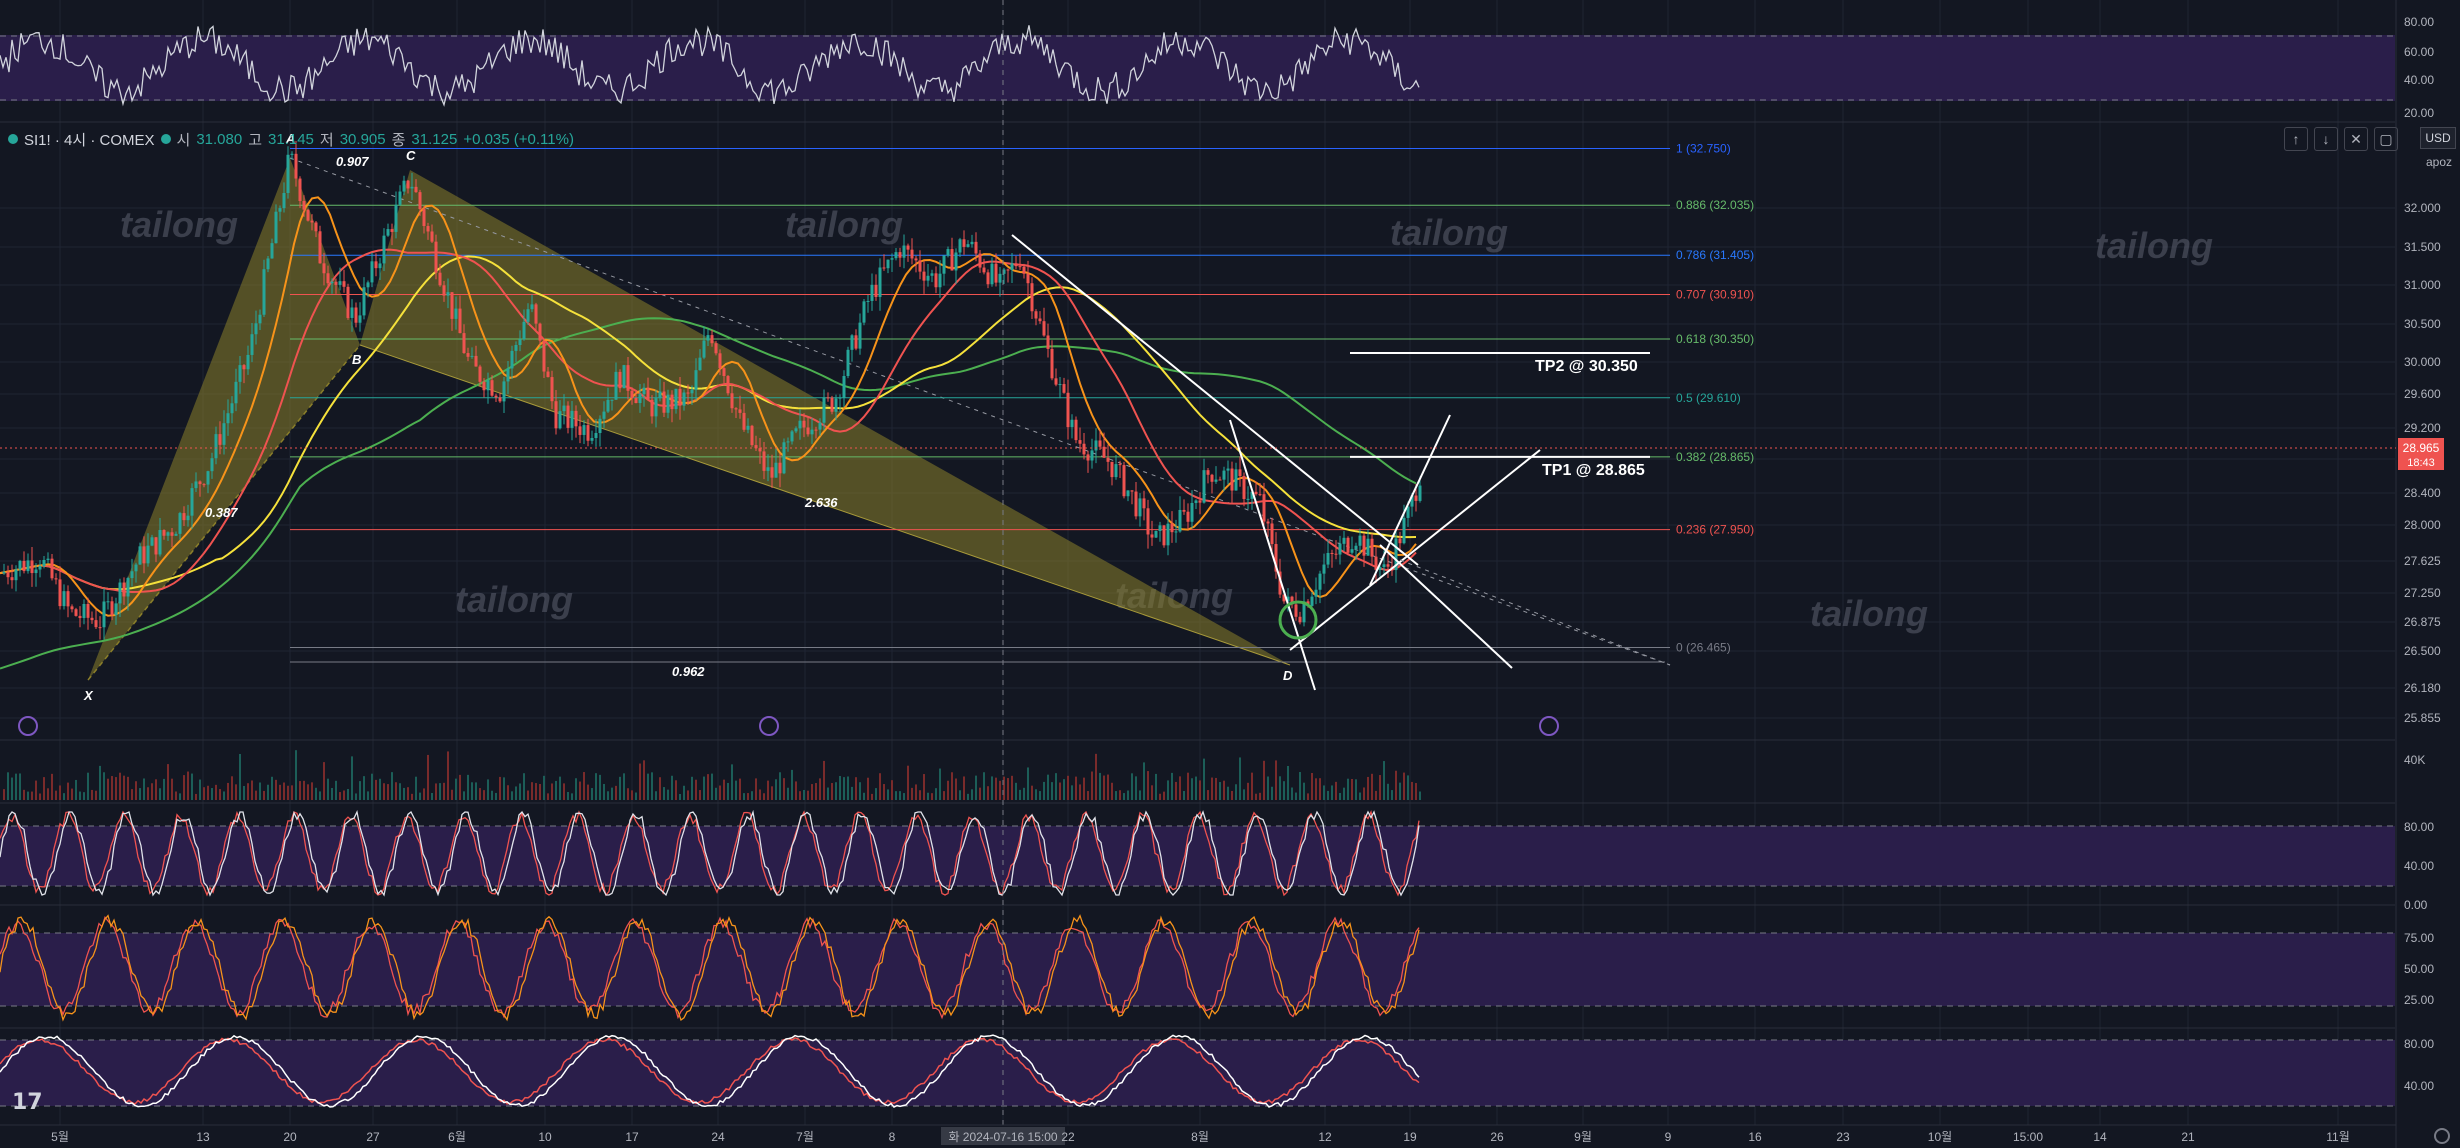 The width and height of the screenshot is (2460, 1148). I want to click on price-axis-label: 31.000, so click(2422, 285).